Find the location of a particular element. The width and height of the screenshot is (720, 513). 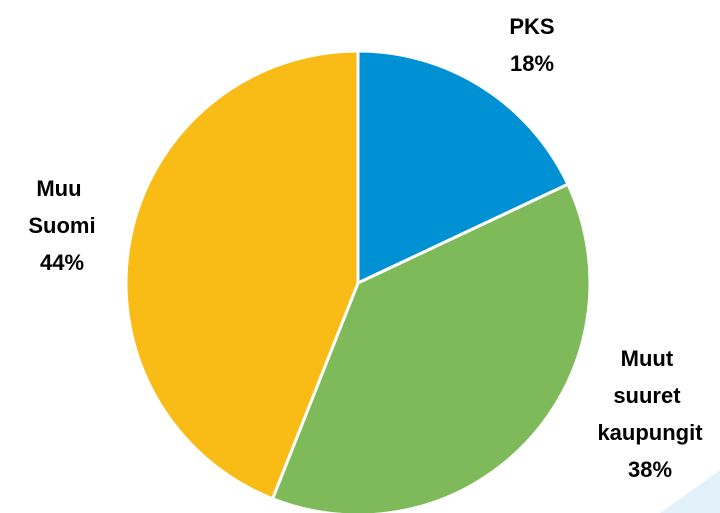

slice-label-line: Suomi is located at coordinates (61, 225).